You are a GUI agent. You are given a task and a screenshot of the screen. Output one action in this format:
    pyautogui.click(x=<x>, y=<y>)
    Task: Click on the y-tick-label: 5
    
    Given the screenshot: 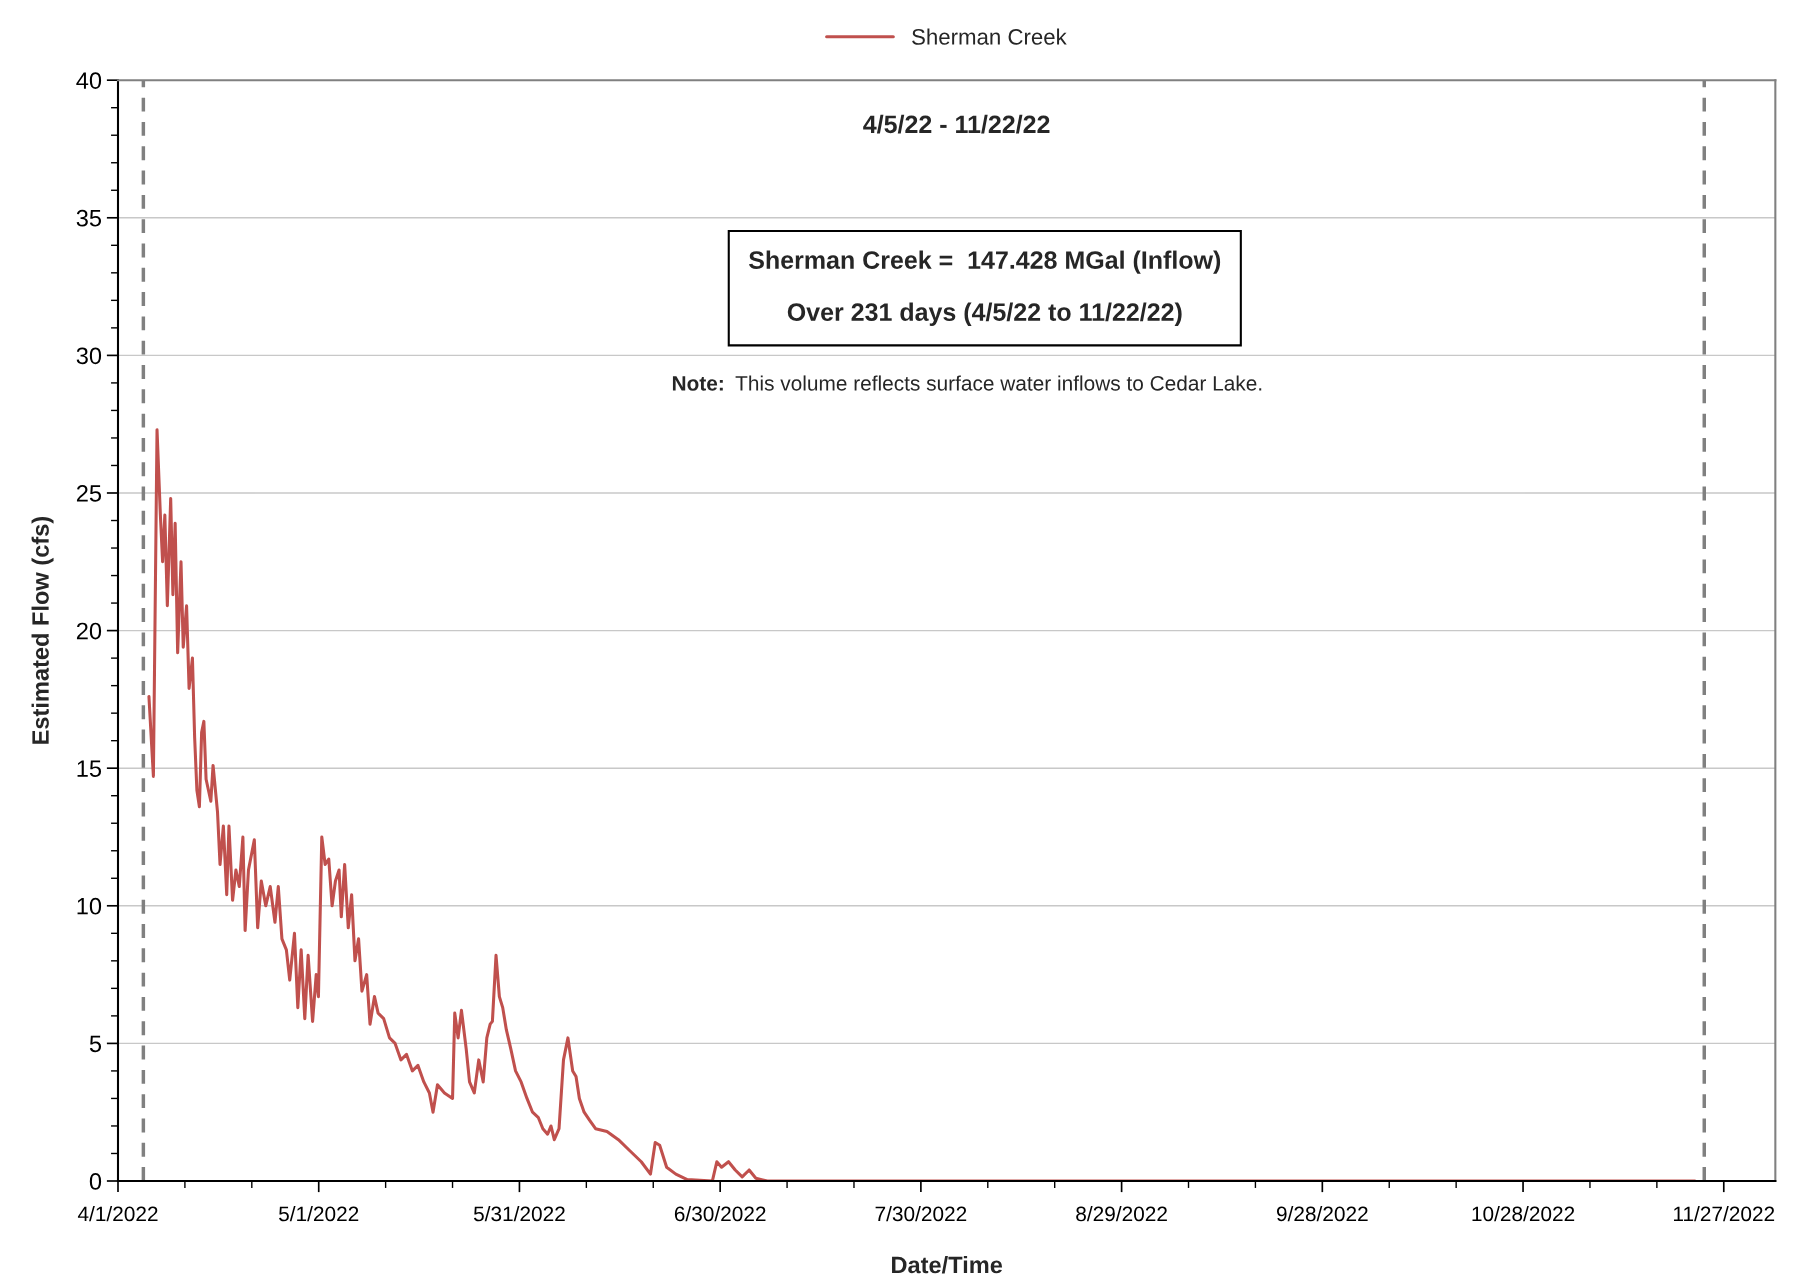 What is the action you would take?
    pyautogui.click(x=95, y=1044)
    